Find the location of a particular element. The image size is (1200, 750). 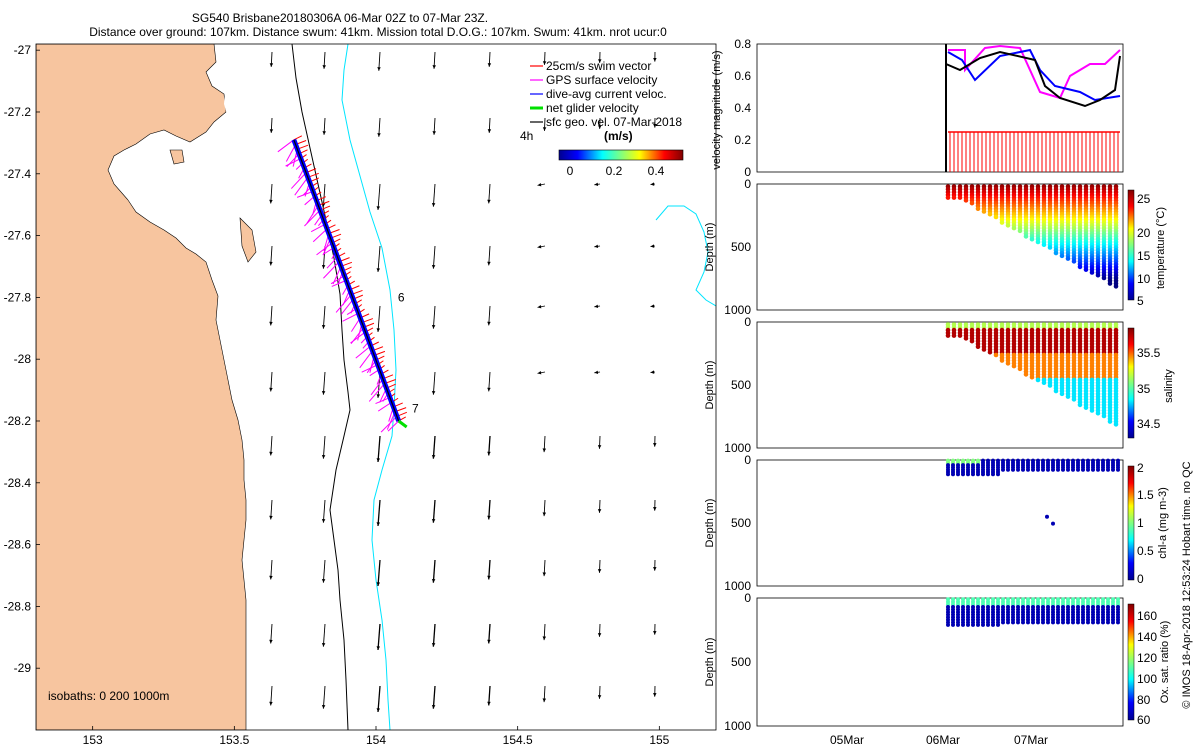

legend-swim: 25cm/s swim vector is located at coordinates (590, 66).